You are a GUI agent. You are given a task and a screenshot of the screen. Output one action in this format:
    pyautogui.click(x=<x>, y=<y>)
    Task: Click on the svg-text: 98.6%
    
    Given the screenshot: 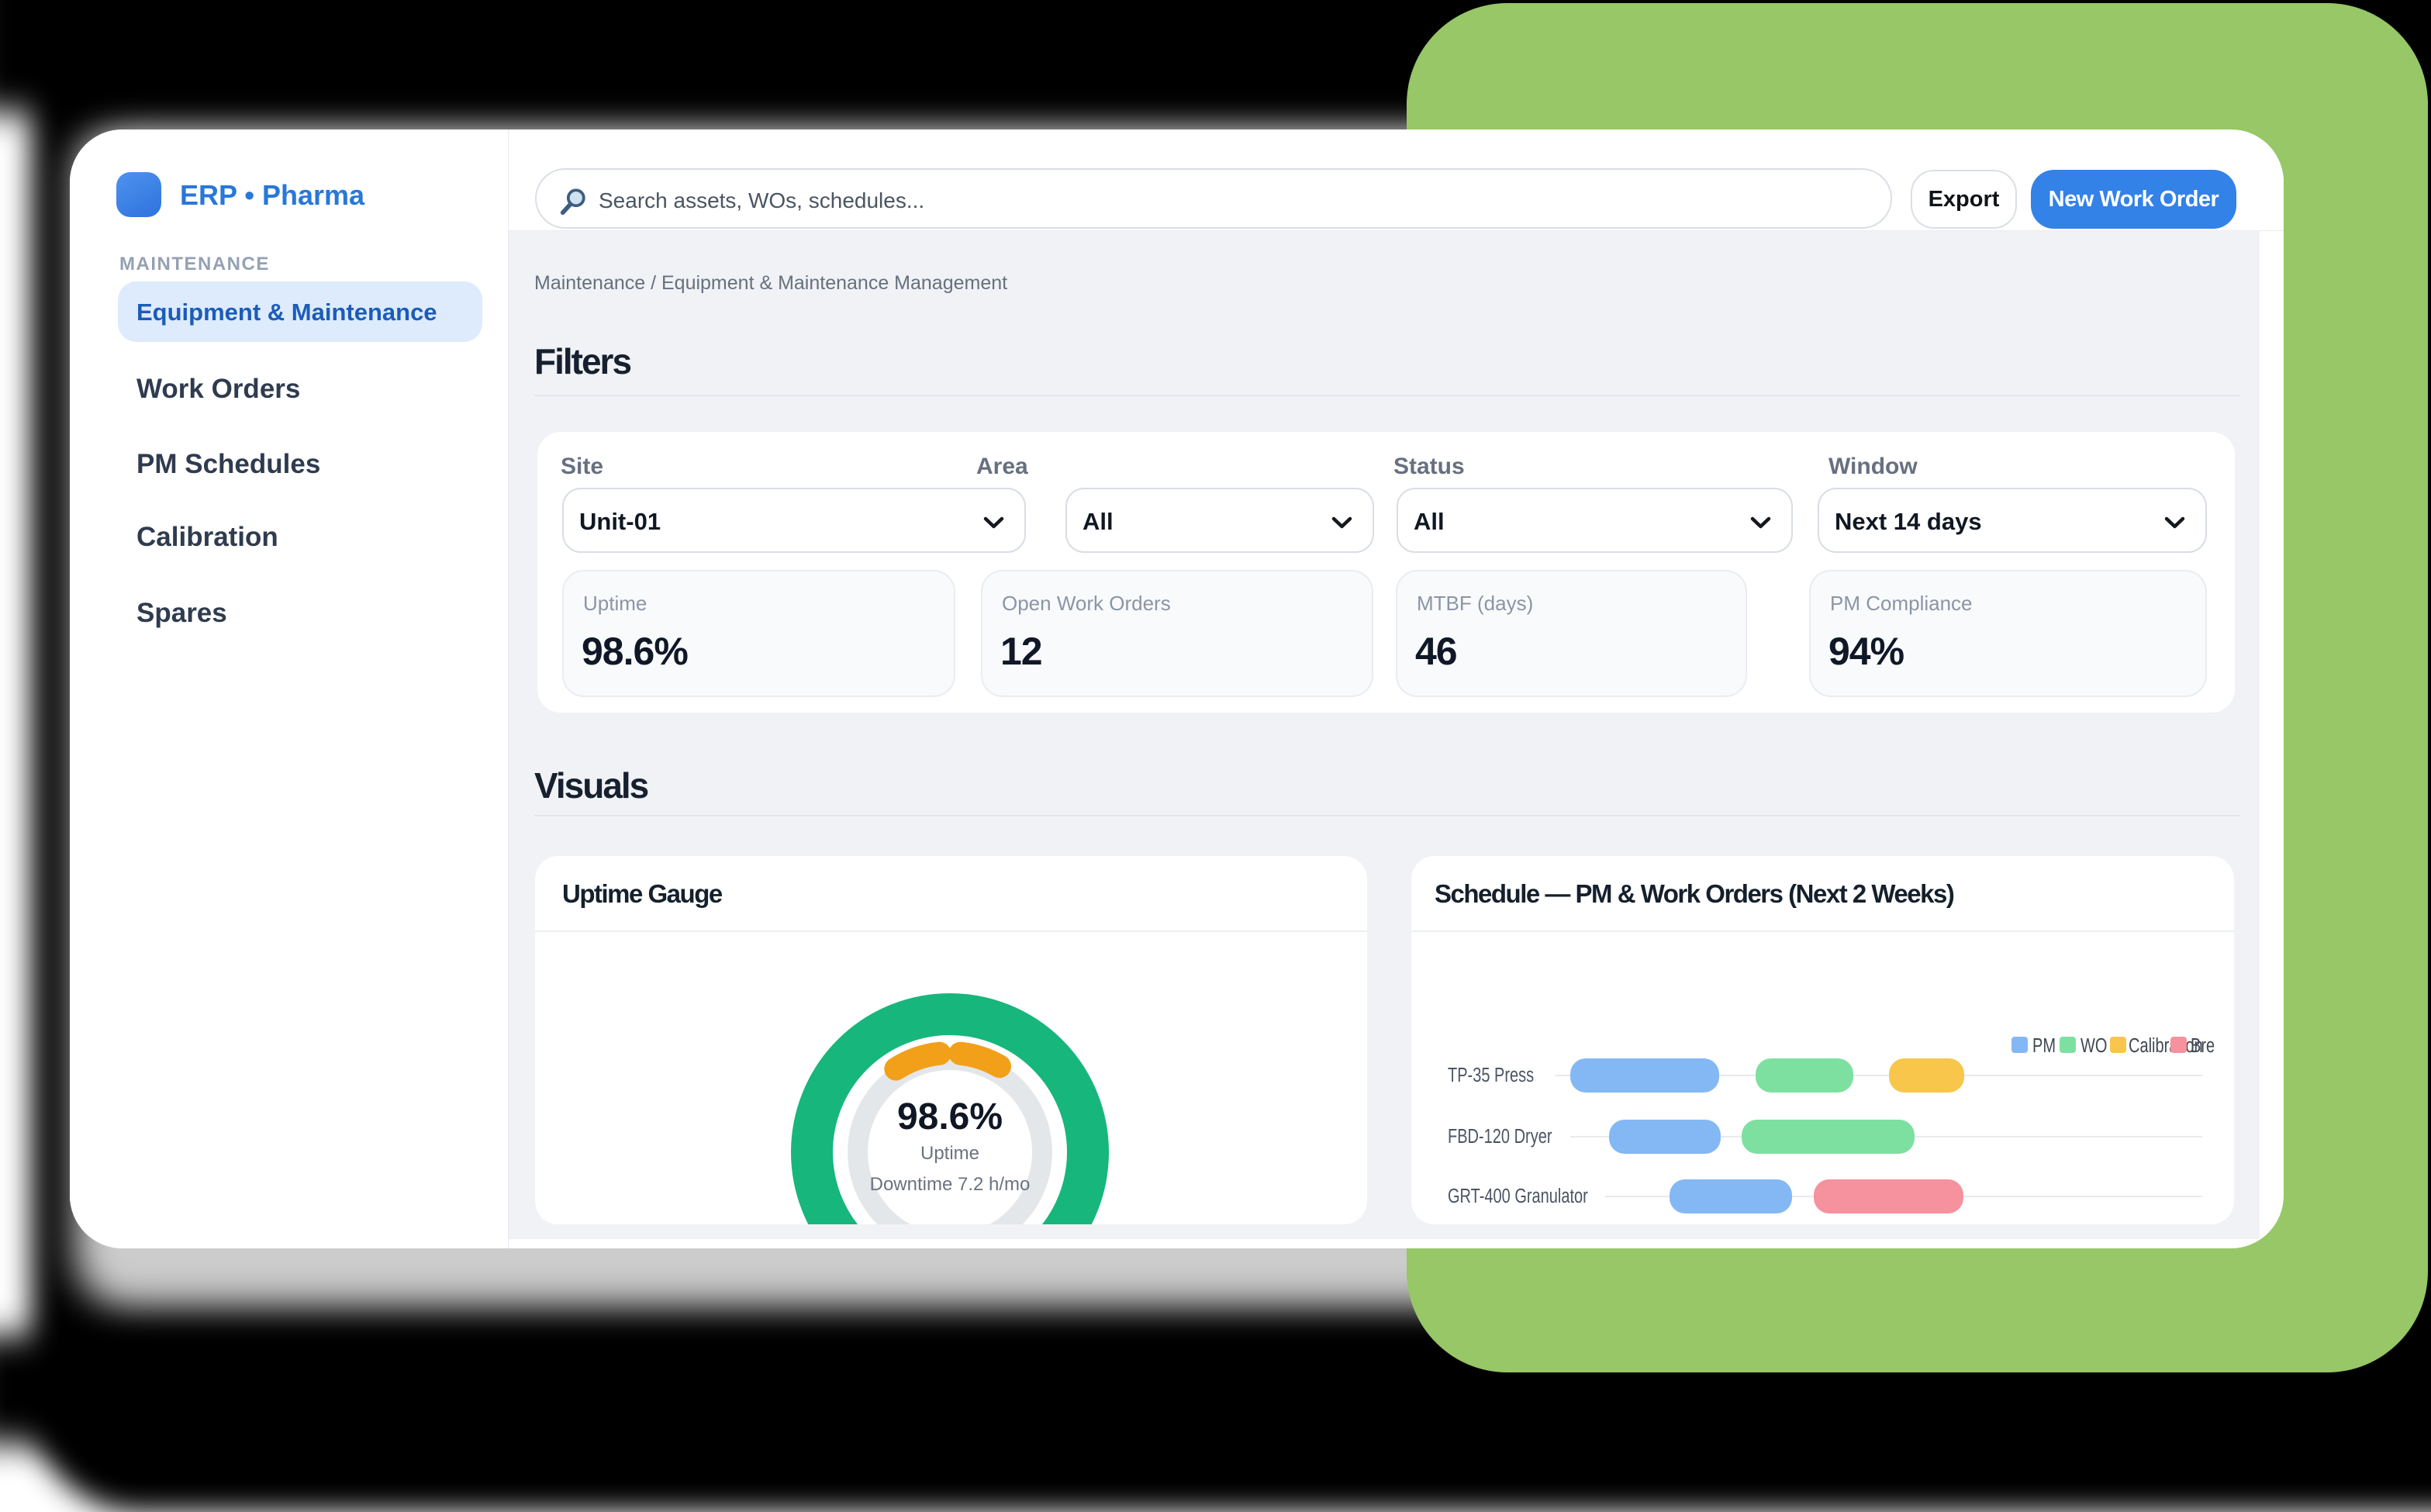 What is the action you would take?
    pyautogui.click(x=950, y=1116)
    